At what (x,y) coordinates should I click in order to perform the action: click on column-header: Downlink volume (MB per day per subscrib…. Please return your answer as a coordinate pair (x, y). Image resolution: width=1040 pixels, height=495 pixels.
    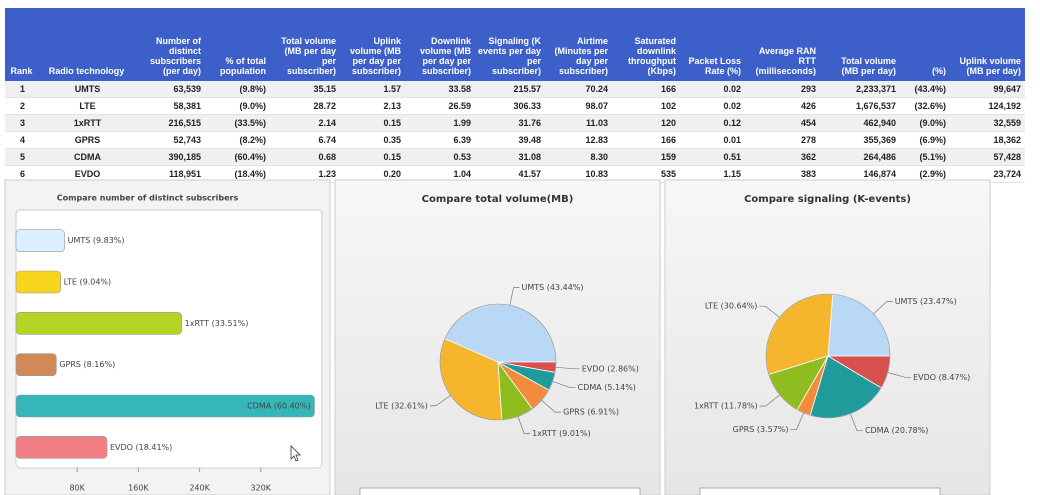
    Looking at the image, I should click on (440, 44).